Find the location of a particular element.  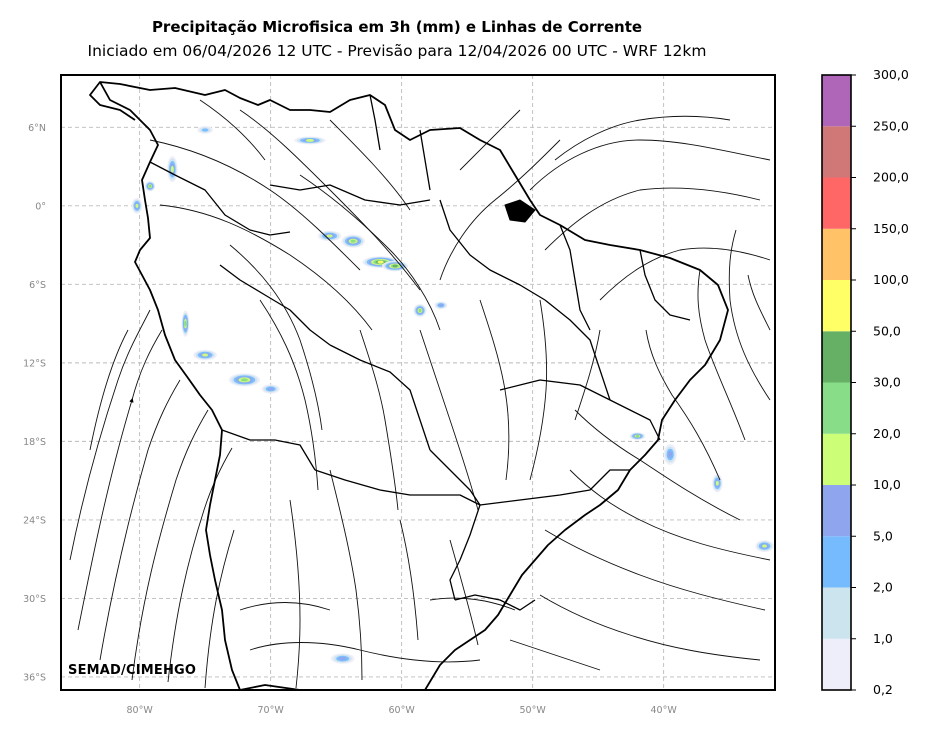

colorbar-label: 150,0 is located at coordinates (891, 228).